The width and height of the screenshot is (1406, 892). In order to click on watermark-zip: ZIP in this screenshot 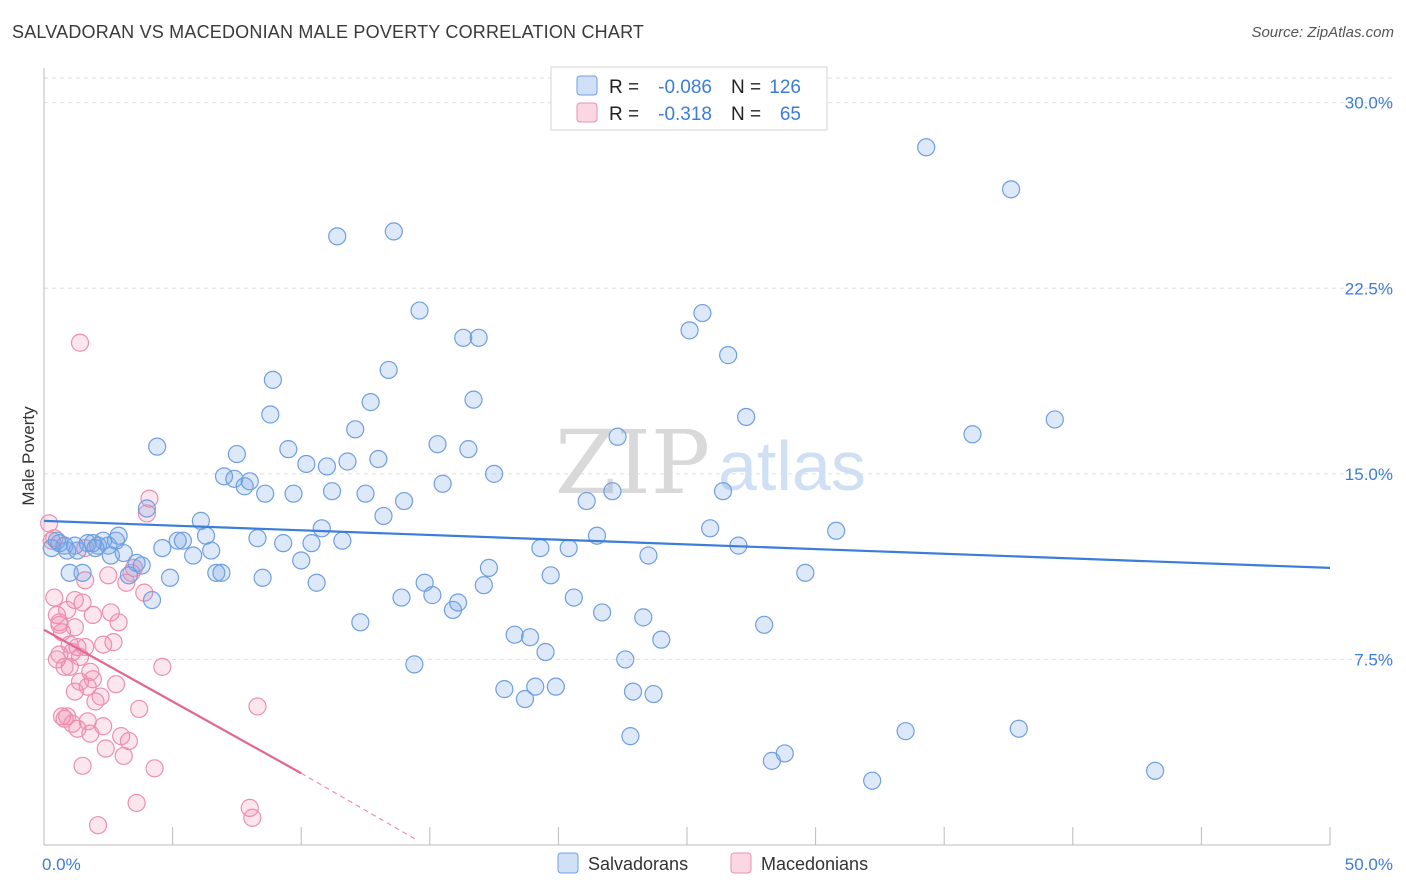, I will do `click(632, 462)`.